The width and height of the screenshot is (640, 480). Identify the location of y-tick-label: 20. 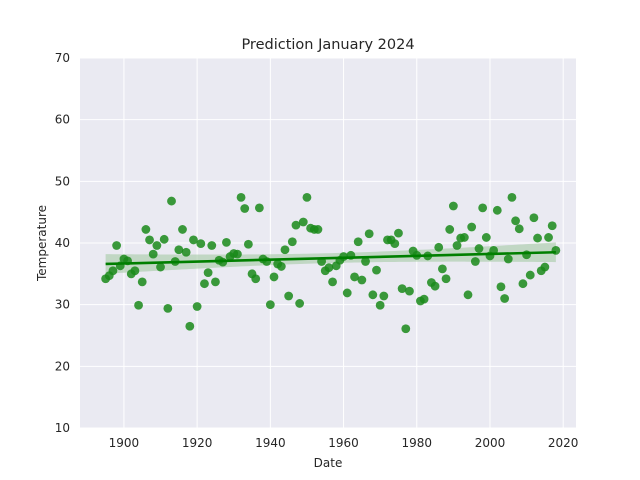
(62, 366).